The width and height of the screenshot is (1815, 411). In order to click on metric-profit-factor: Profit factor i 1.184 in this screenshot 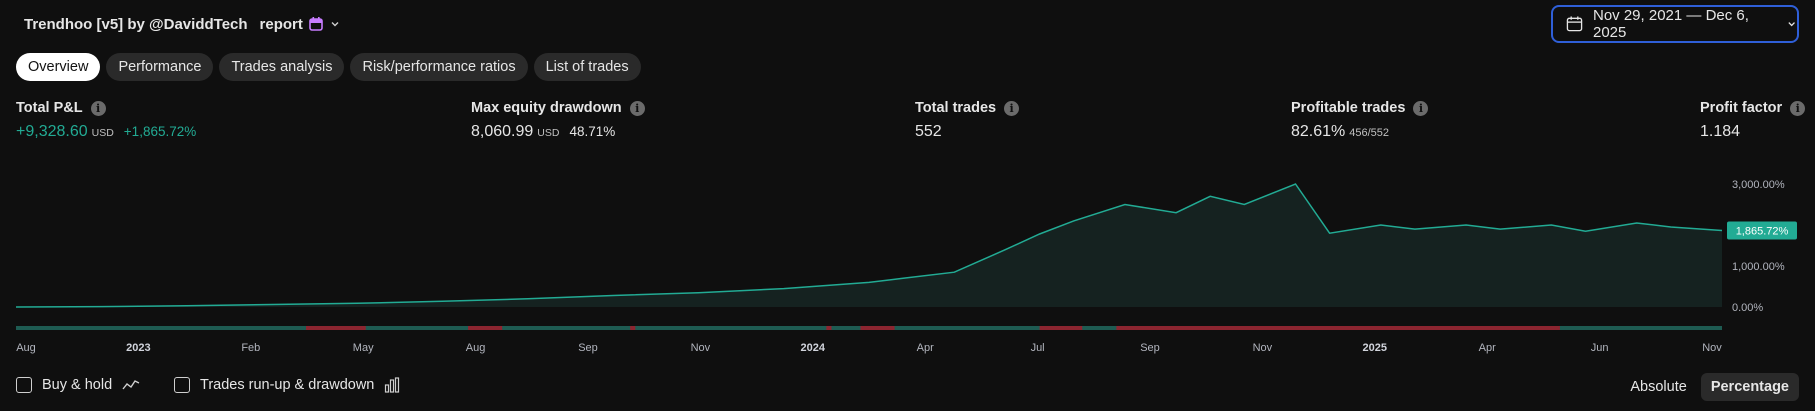, I will do `click(1753, 120)`.